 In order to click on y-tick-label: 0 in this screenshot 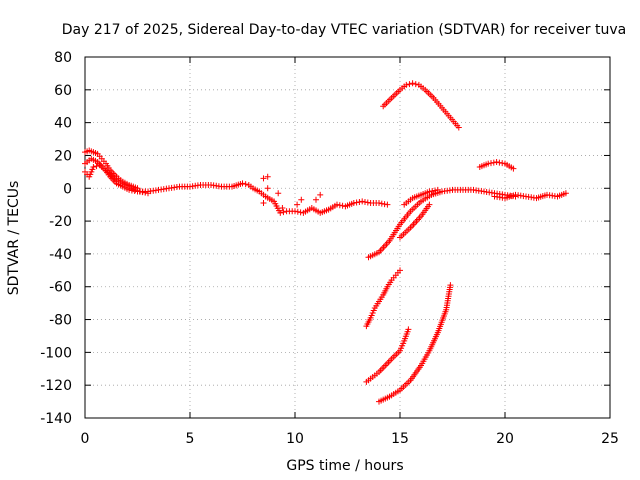, I will do `click(67, 189)`.